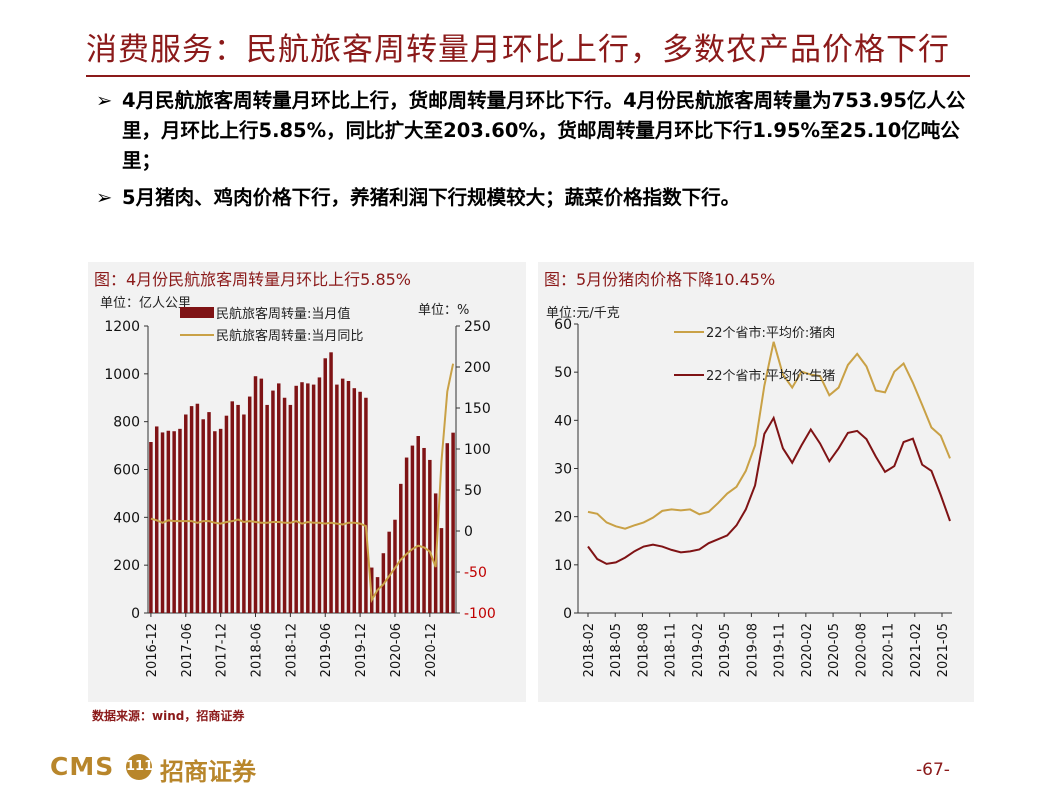 The image size is (1050, 787). What do you see at coordinates (563, 421) in the screenshot?
I see `y-tick-label: 40` at bounding box center [563, 421].